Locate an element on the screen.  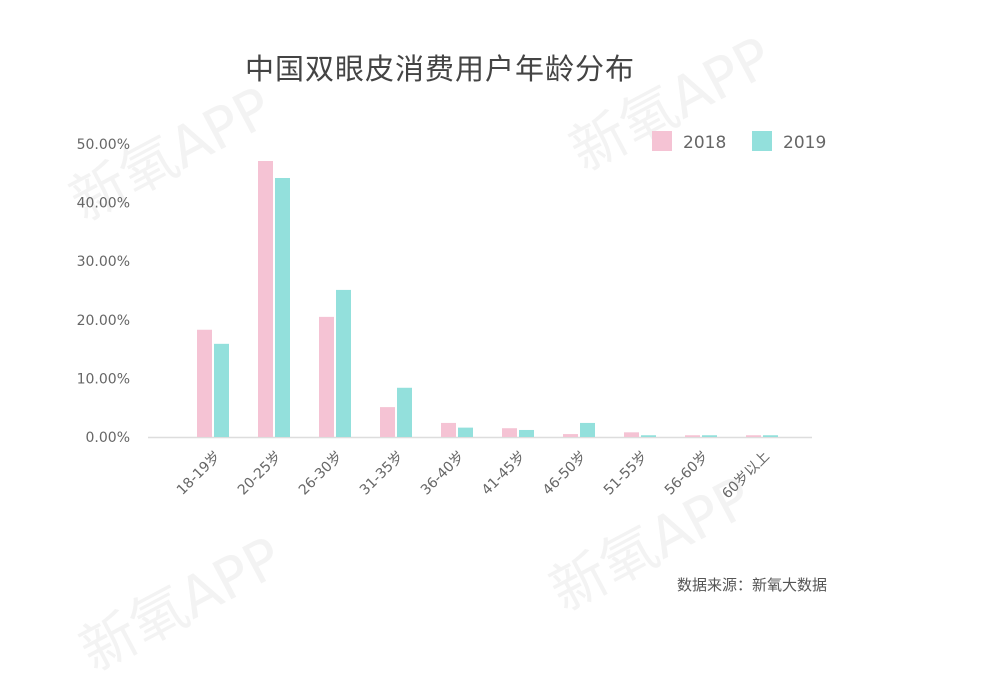
x-tick-label: 26-30岁 is located at coordinates (321, 474).